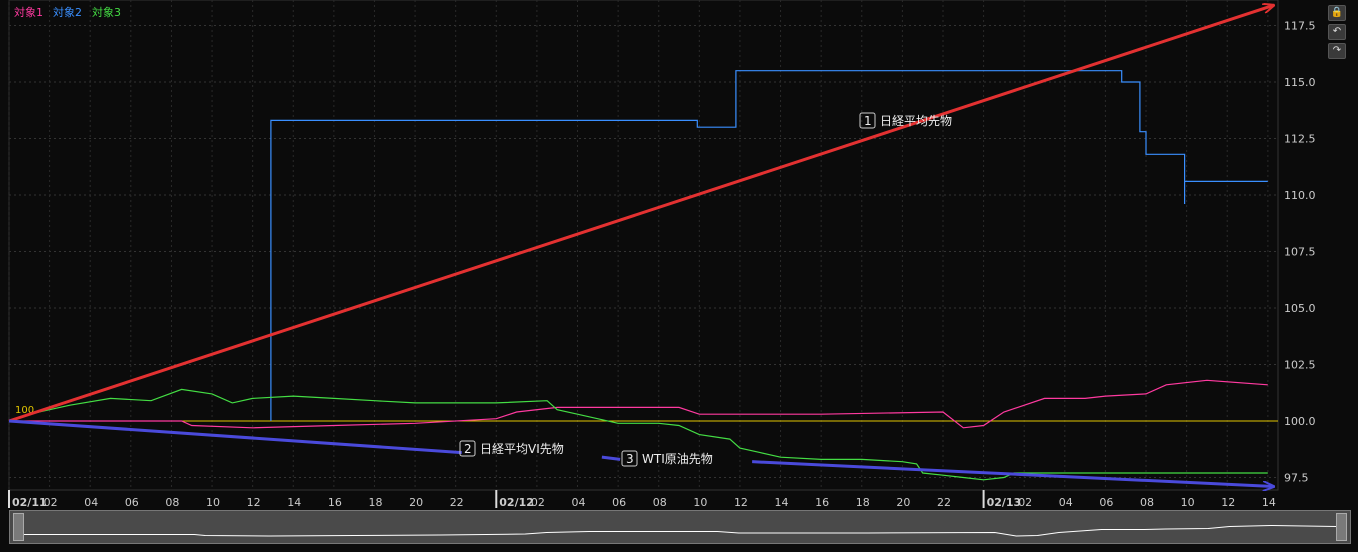  I want to click on annotation-number: 2, so click(468, 449).